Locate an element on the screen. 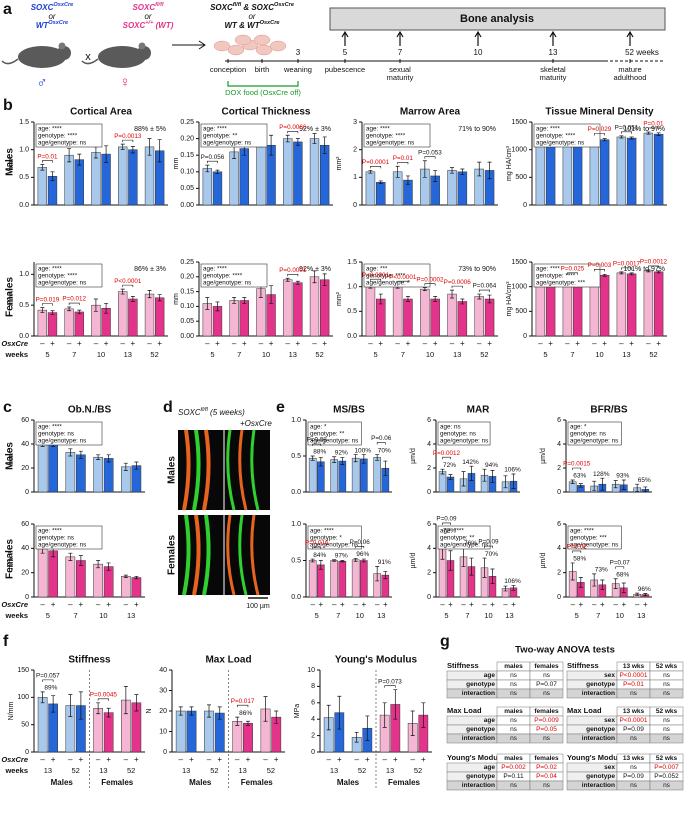 This screenshot has height=817, width=685. x-tick-label: 10 is located at coordinates (266, 354).